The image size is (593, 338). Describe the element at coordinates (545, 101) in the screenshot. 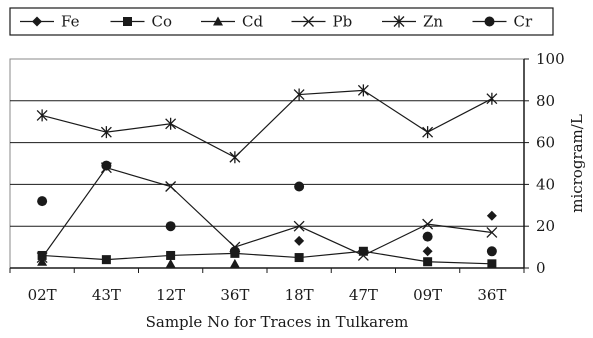

I see `y-tick-label: 80` at that location.